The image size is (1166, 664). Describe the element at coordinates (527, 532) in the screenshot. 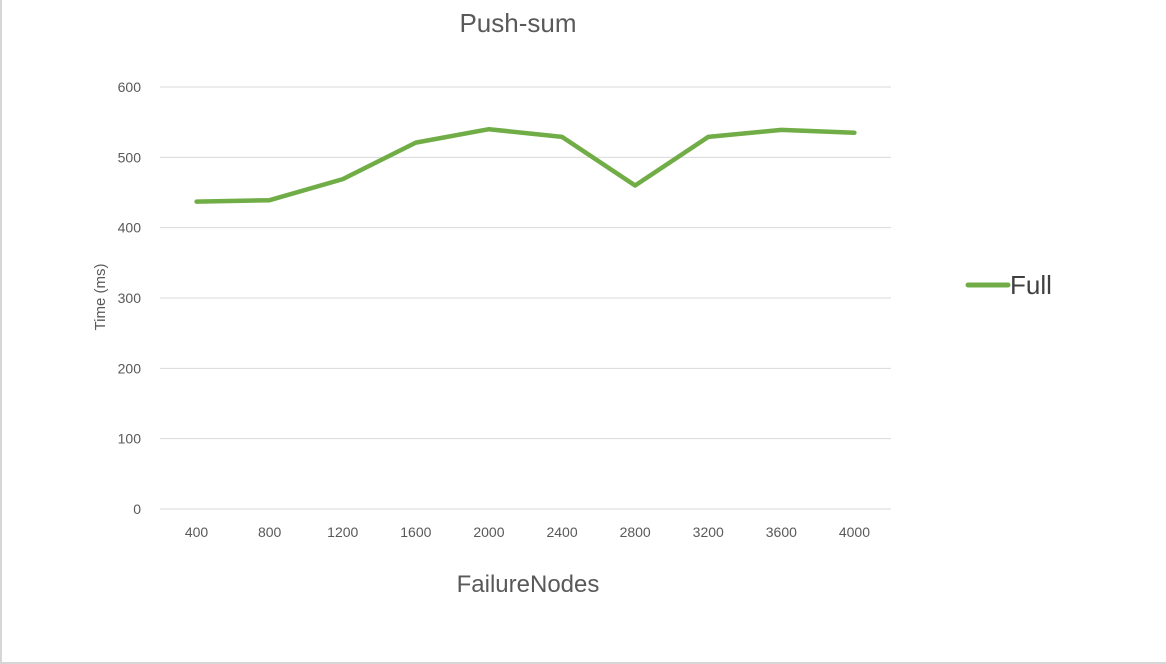

I see `x-tick-labels: 400 800 1200 1600 2000 2400 2800 3200 3600 4000` at that location.